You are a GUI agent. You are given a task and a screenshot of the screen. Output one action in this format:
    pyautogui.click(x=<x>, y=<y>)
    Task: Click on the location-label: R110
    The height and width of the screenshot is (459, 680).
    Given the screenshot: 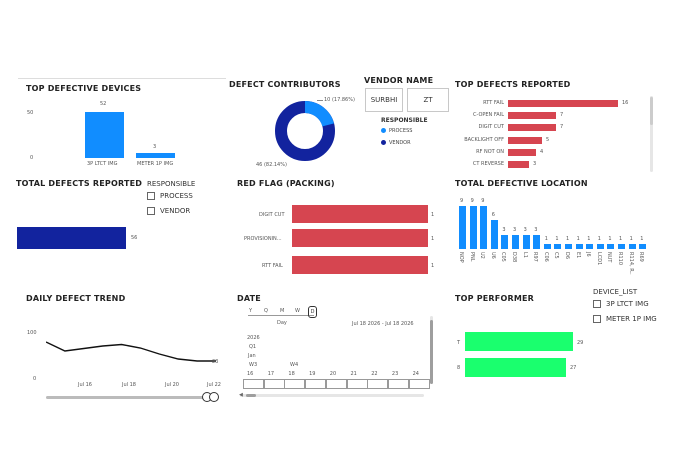 What is the action you would take?
    pyautogui.click(x=620, y=259)
    